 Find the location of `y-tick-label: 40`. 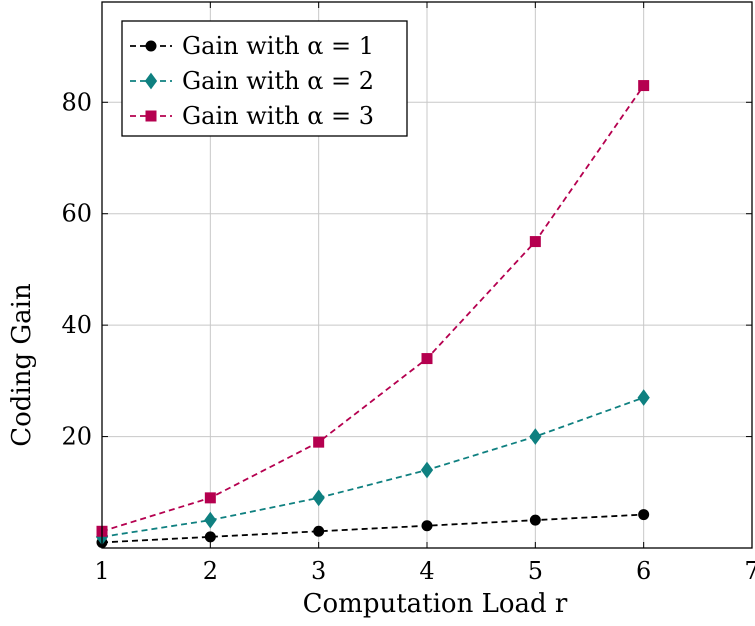

y-tick-label: 40 is located at coordinates (76, 325).